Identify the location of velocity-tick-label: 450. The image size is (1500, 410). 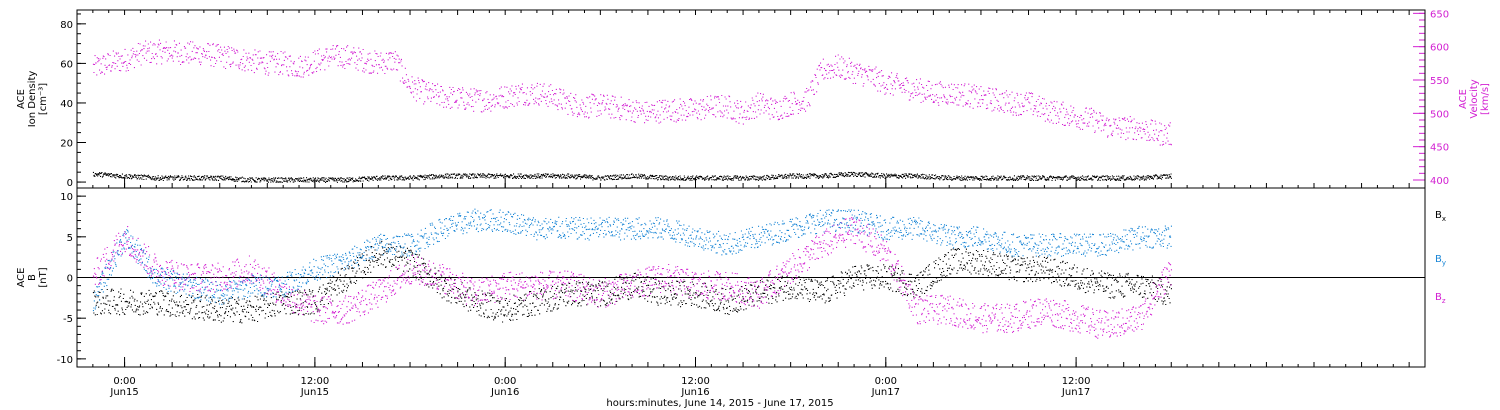
(1439, 148).